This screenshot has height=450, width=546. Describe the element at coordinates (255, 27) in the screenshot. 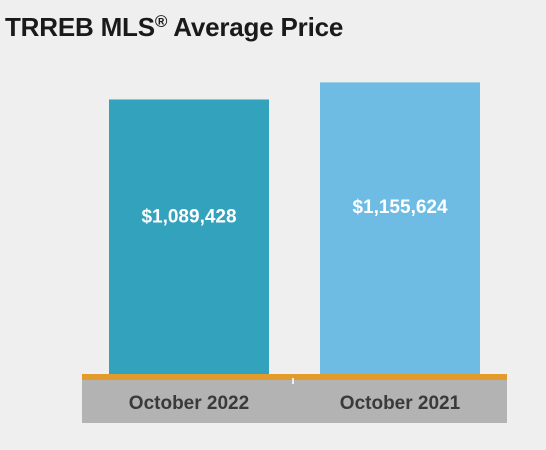

I see `title-rest: Average Price` at that location.